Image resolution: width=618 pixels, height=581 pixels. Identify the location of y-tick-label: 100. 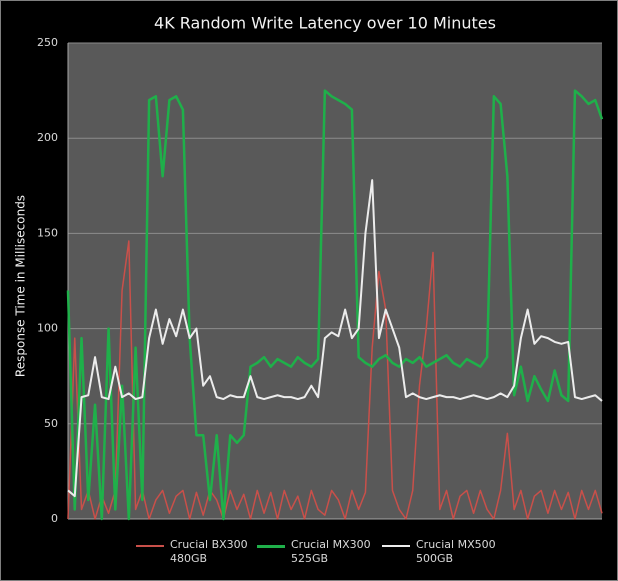
(47, 328).